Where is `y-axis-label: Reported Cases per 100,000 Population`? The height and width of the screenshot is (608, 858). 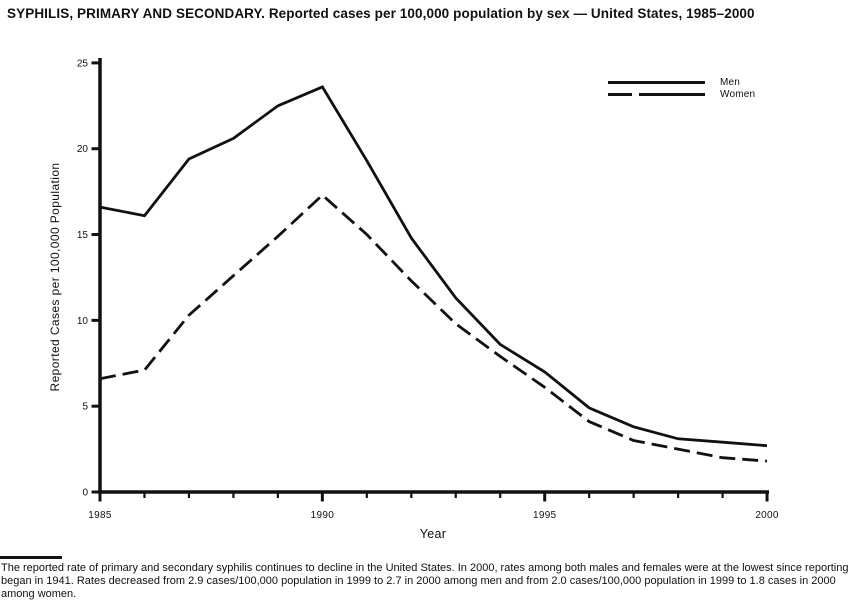 y-axis-label: Reported Cases per 100,000 Population is located at coordinates (55, 277).